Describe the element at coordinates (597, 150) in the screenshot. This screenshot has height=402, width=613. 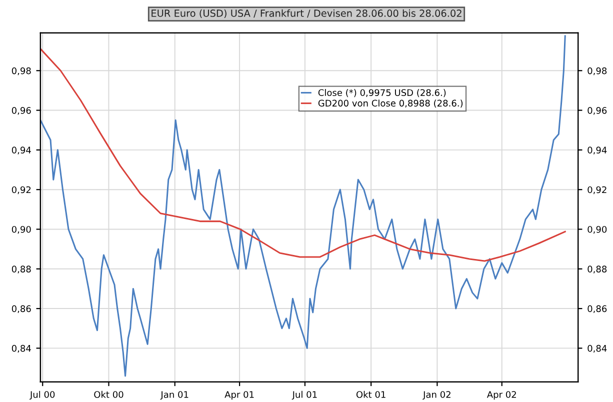
I see `y2-tick-label: 0,94` at that location.